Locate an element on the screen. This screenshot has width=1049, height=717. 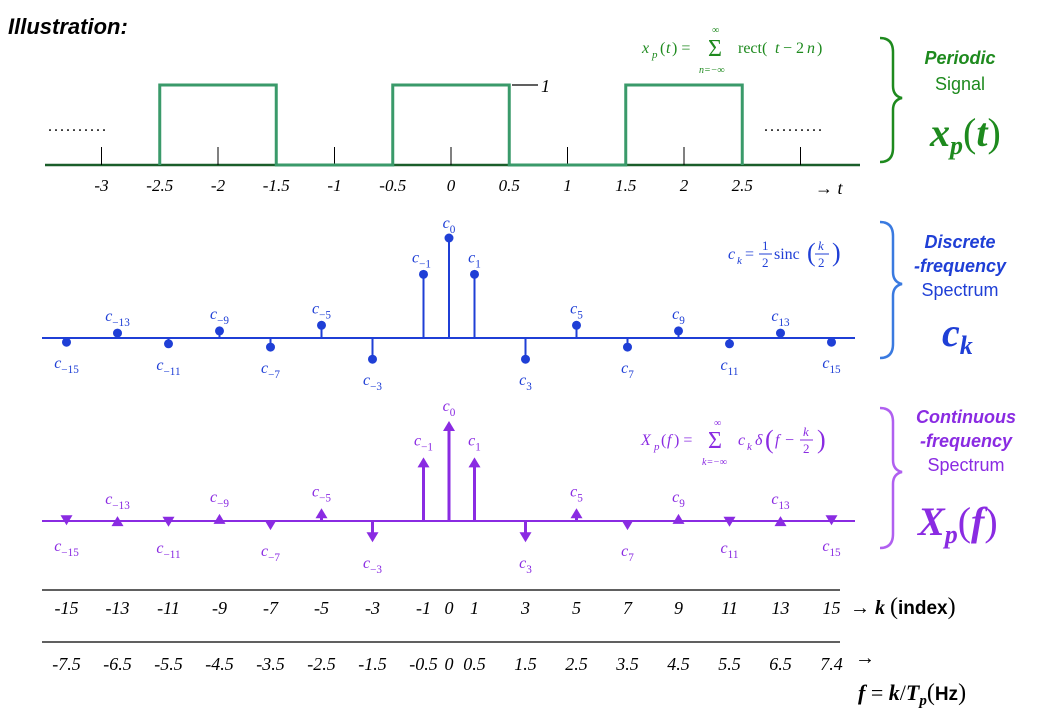
svg-text: sinc is located at coordinates (787, 254).